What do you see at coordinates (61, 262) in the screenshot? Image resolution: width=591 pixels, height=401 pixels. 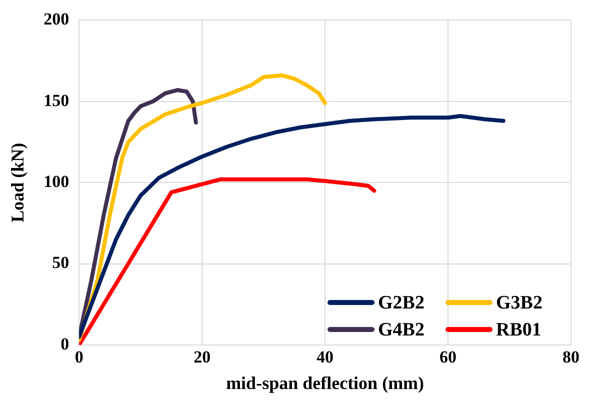 I see `y-tick-label: 50` at bounding box center [61, 262].